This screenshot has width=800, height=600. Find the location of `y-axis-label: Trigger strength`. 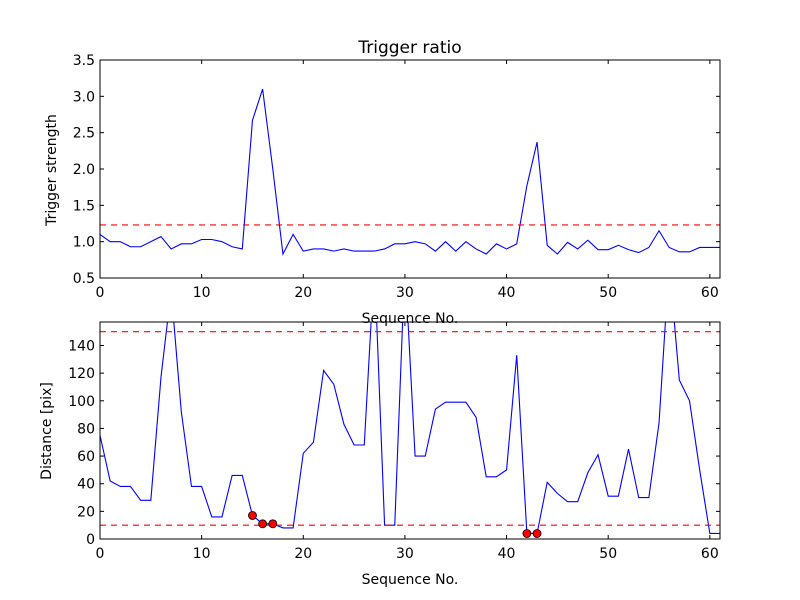

y-axis-label: Trigger strength is located at coordinates (52, 170).